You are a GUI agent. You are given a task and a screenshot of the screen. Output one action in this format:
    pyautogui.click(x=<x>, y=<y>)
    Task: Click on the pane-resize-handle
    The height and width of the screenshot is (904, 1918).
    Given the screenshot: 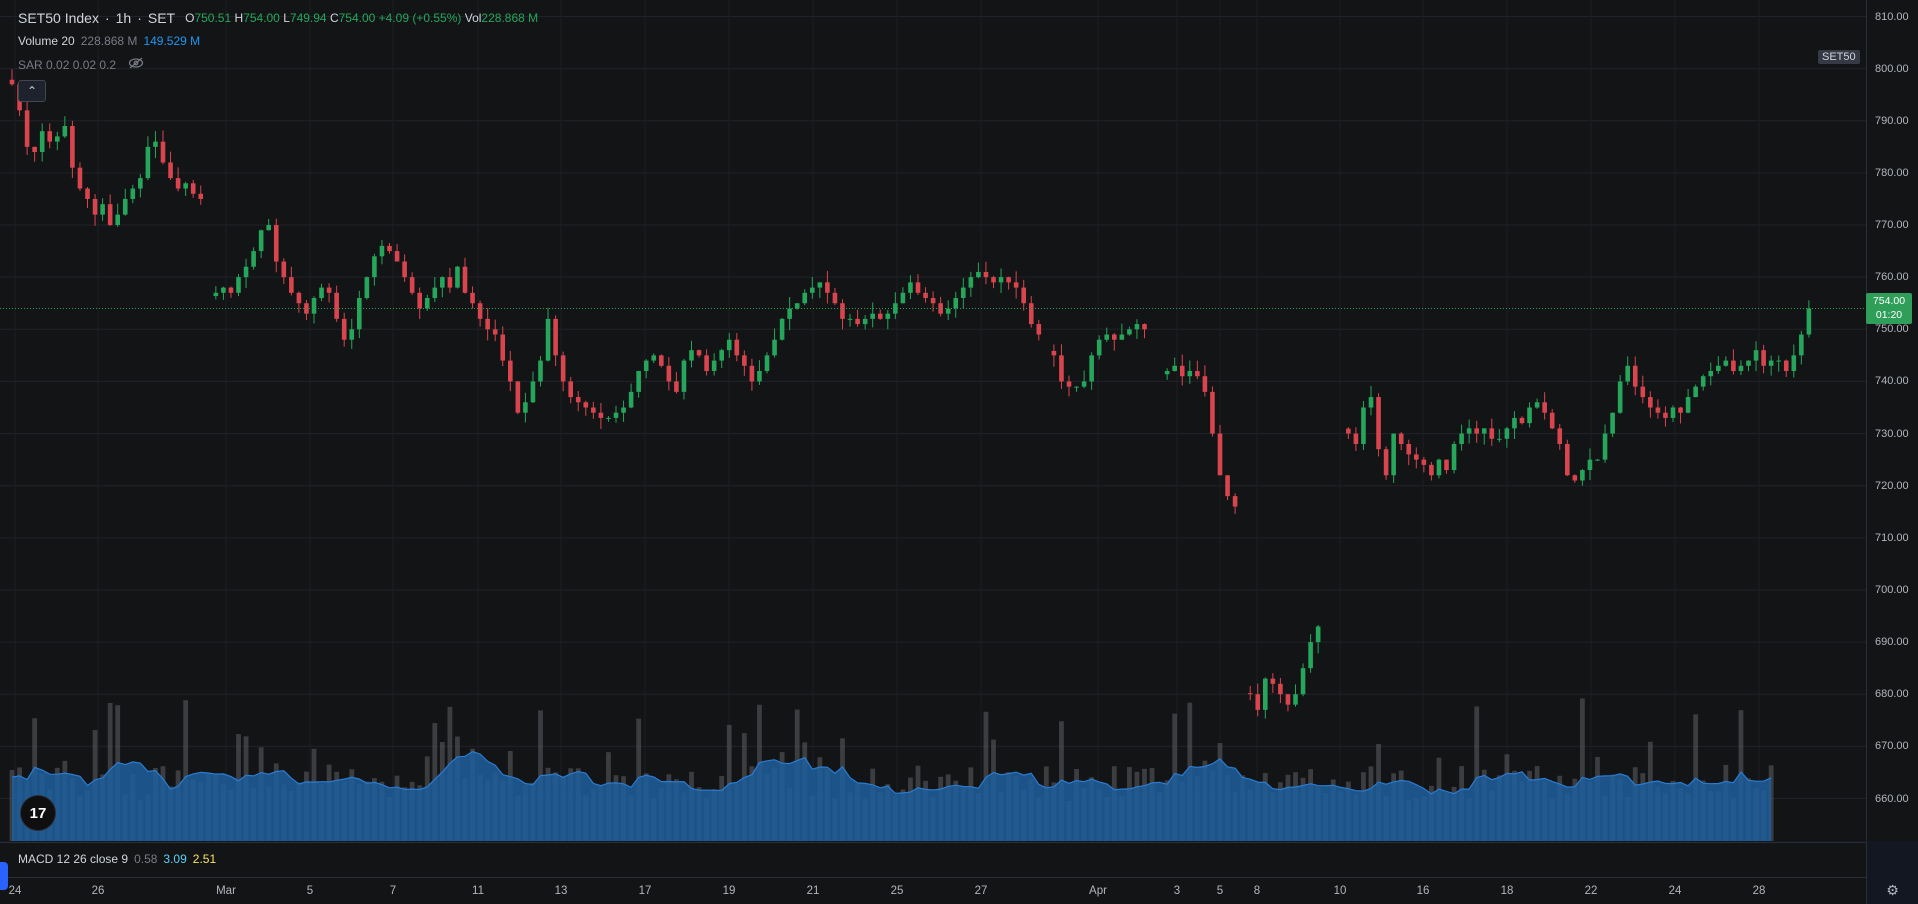 What is the action you would take?
    pyautogui.click(x=4, y=876)
    